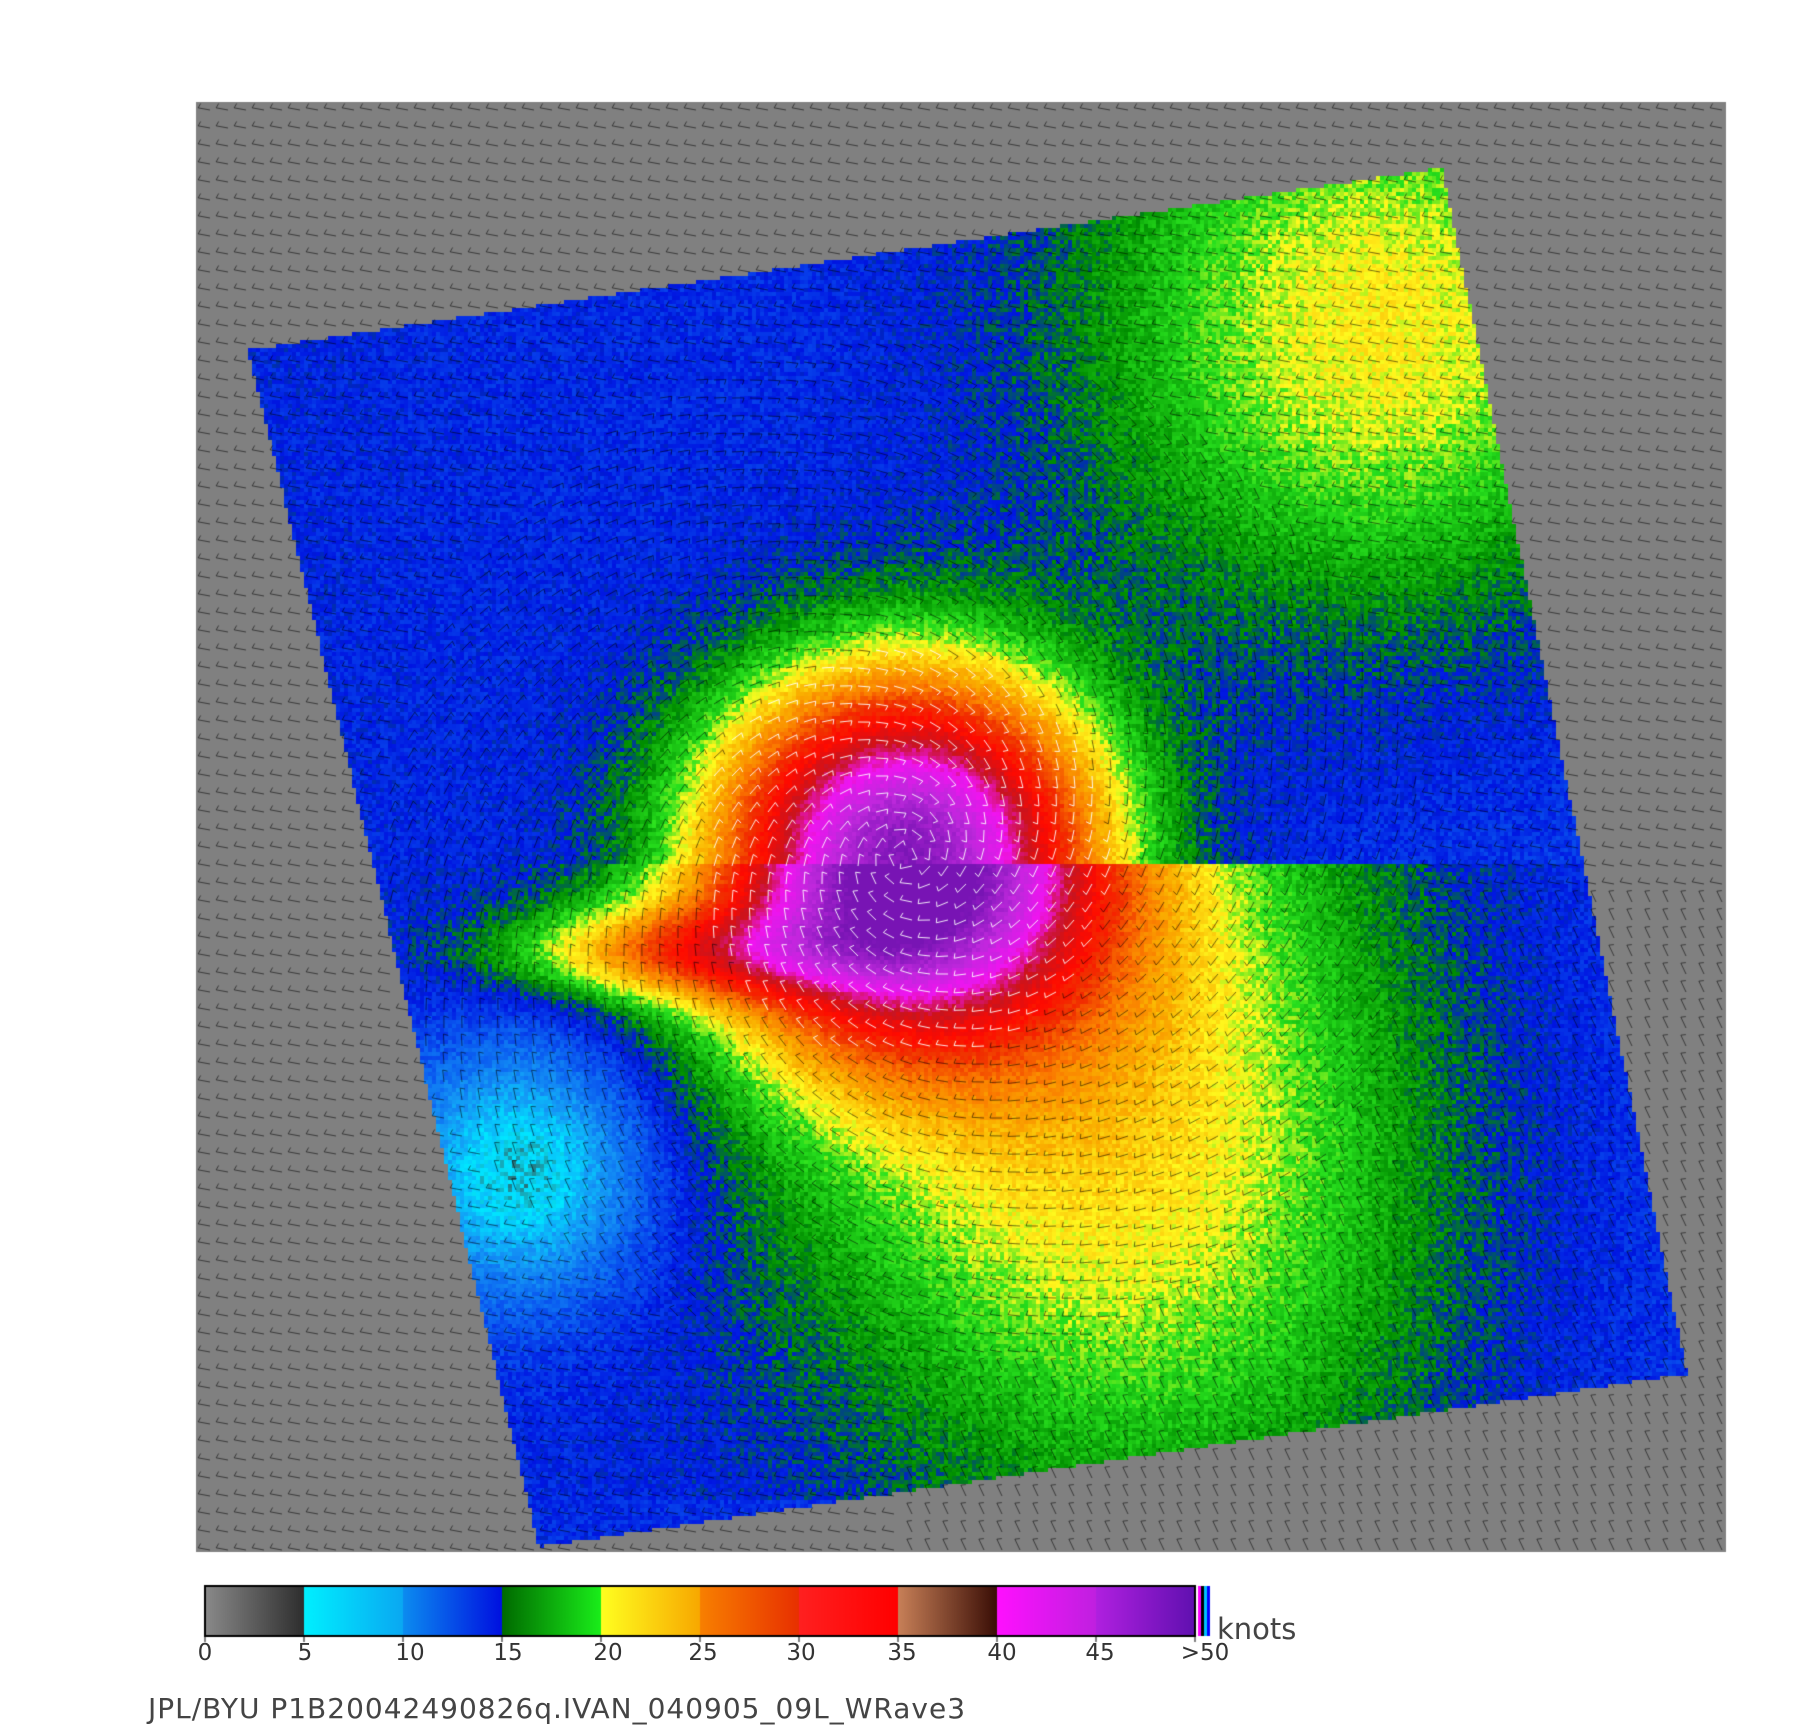 The width and height of the screenshot is (1820, 1725). I want to click on tick-label: 20, so click(608, 1653).